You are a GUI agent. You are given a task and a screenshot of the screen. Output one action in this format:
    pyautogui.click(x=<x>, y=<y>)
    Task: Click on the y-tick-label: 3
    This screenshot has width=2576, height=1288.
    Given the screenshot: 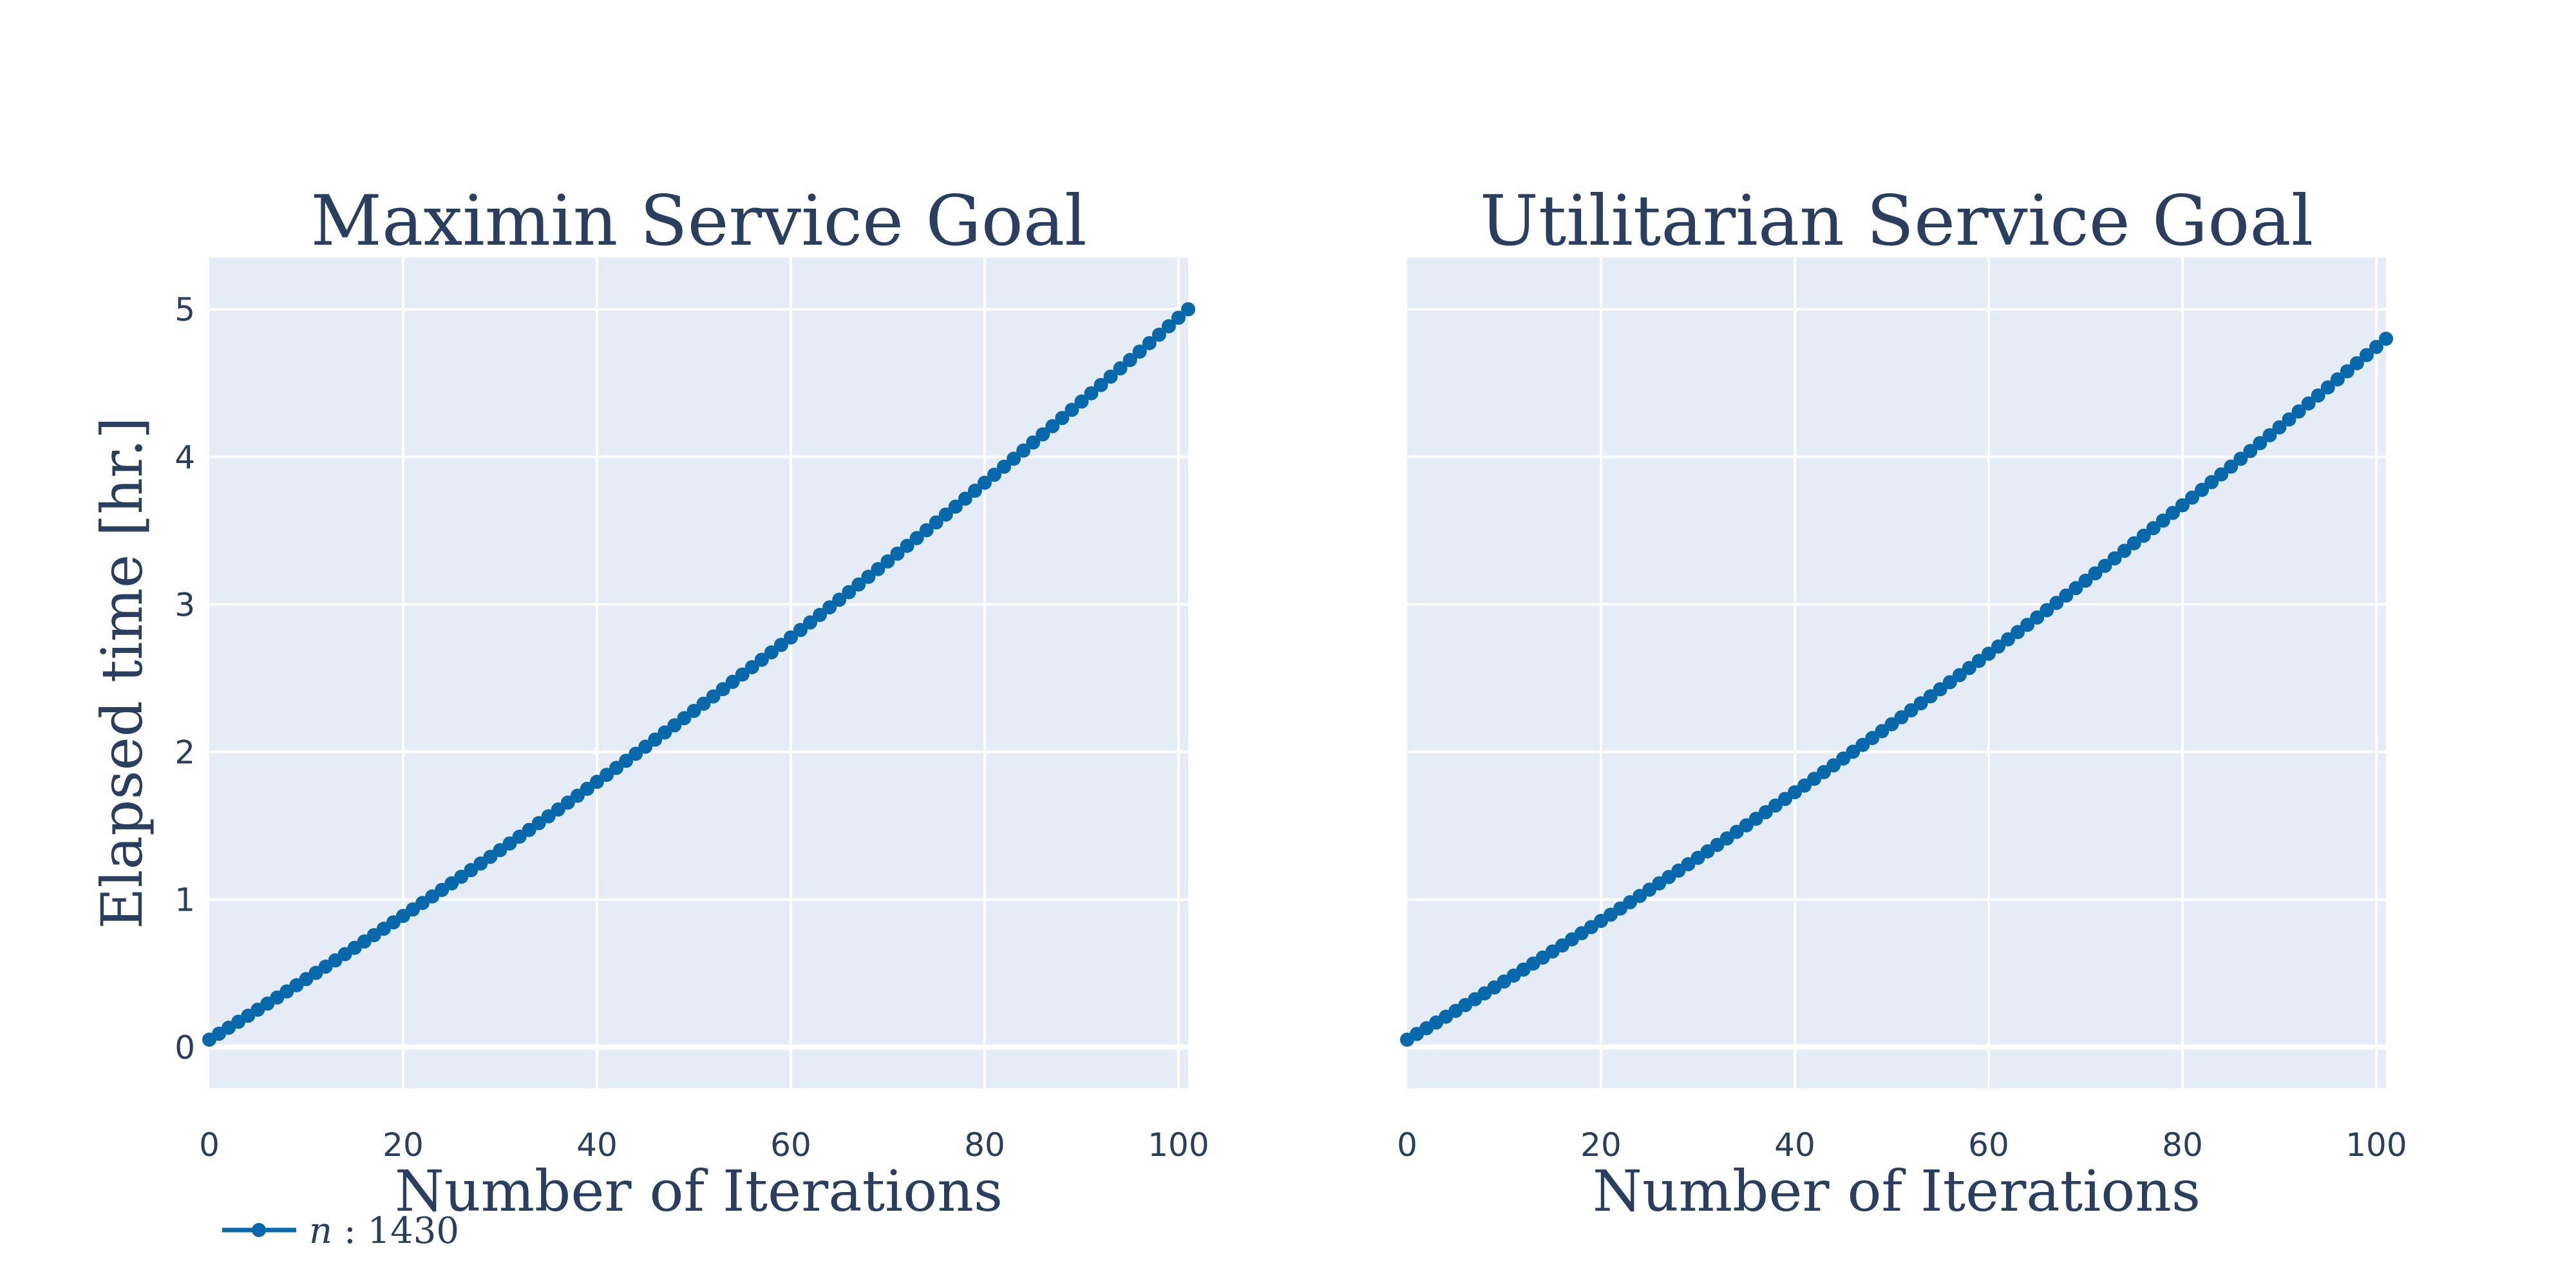 What is the action you would take?
    pyautogui.click(x=185, y=604)
    